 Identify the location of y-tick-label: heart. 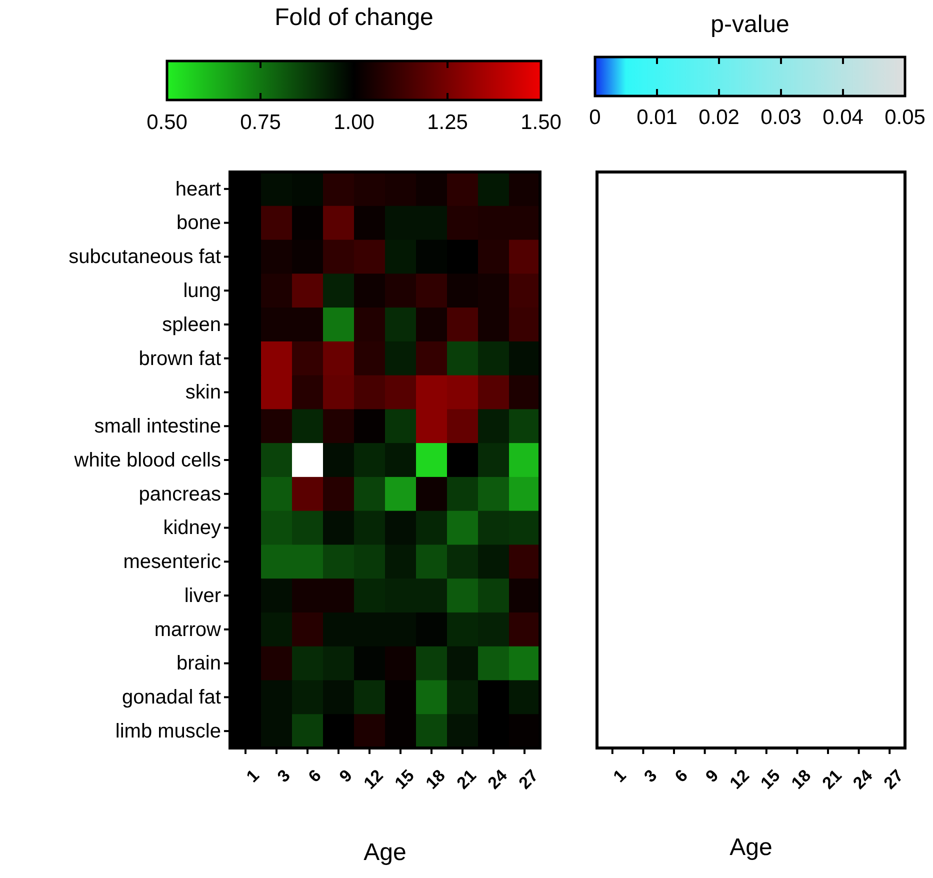
(198, 189).